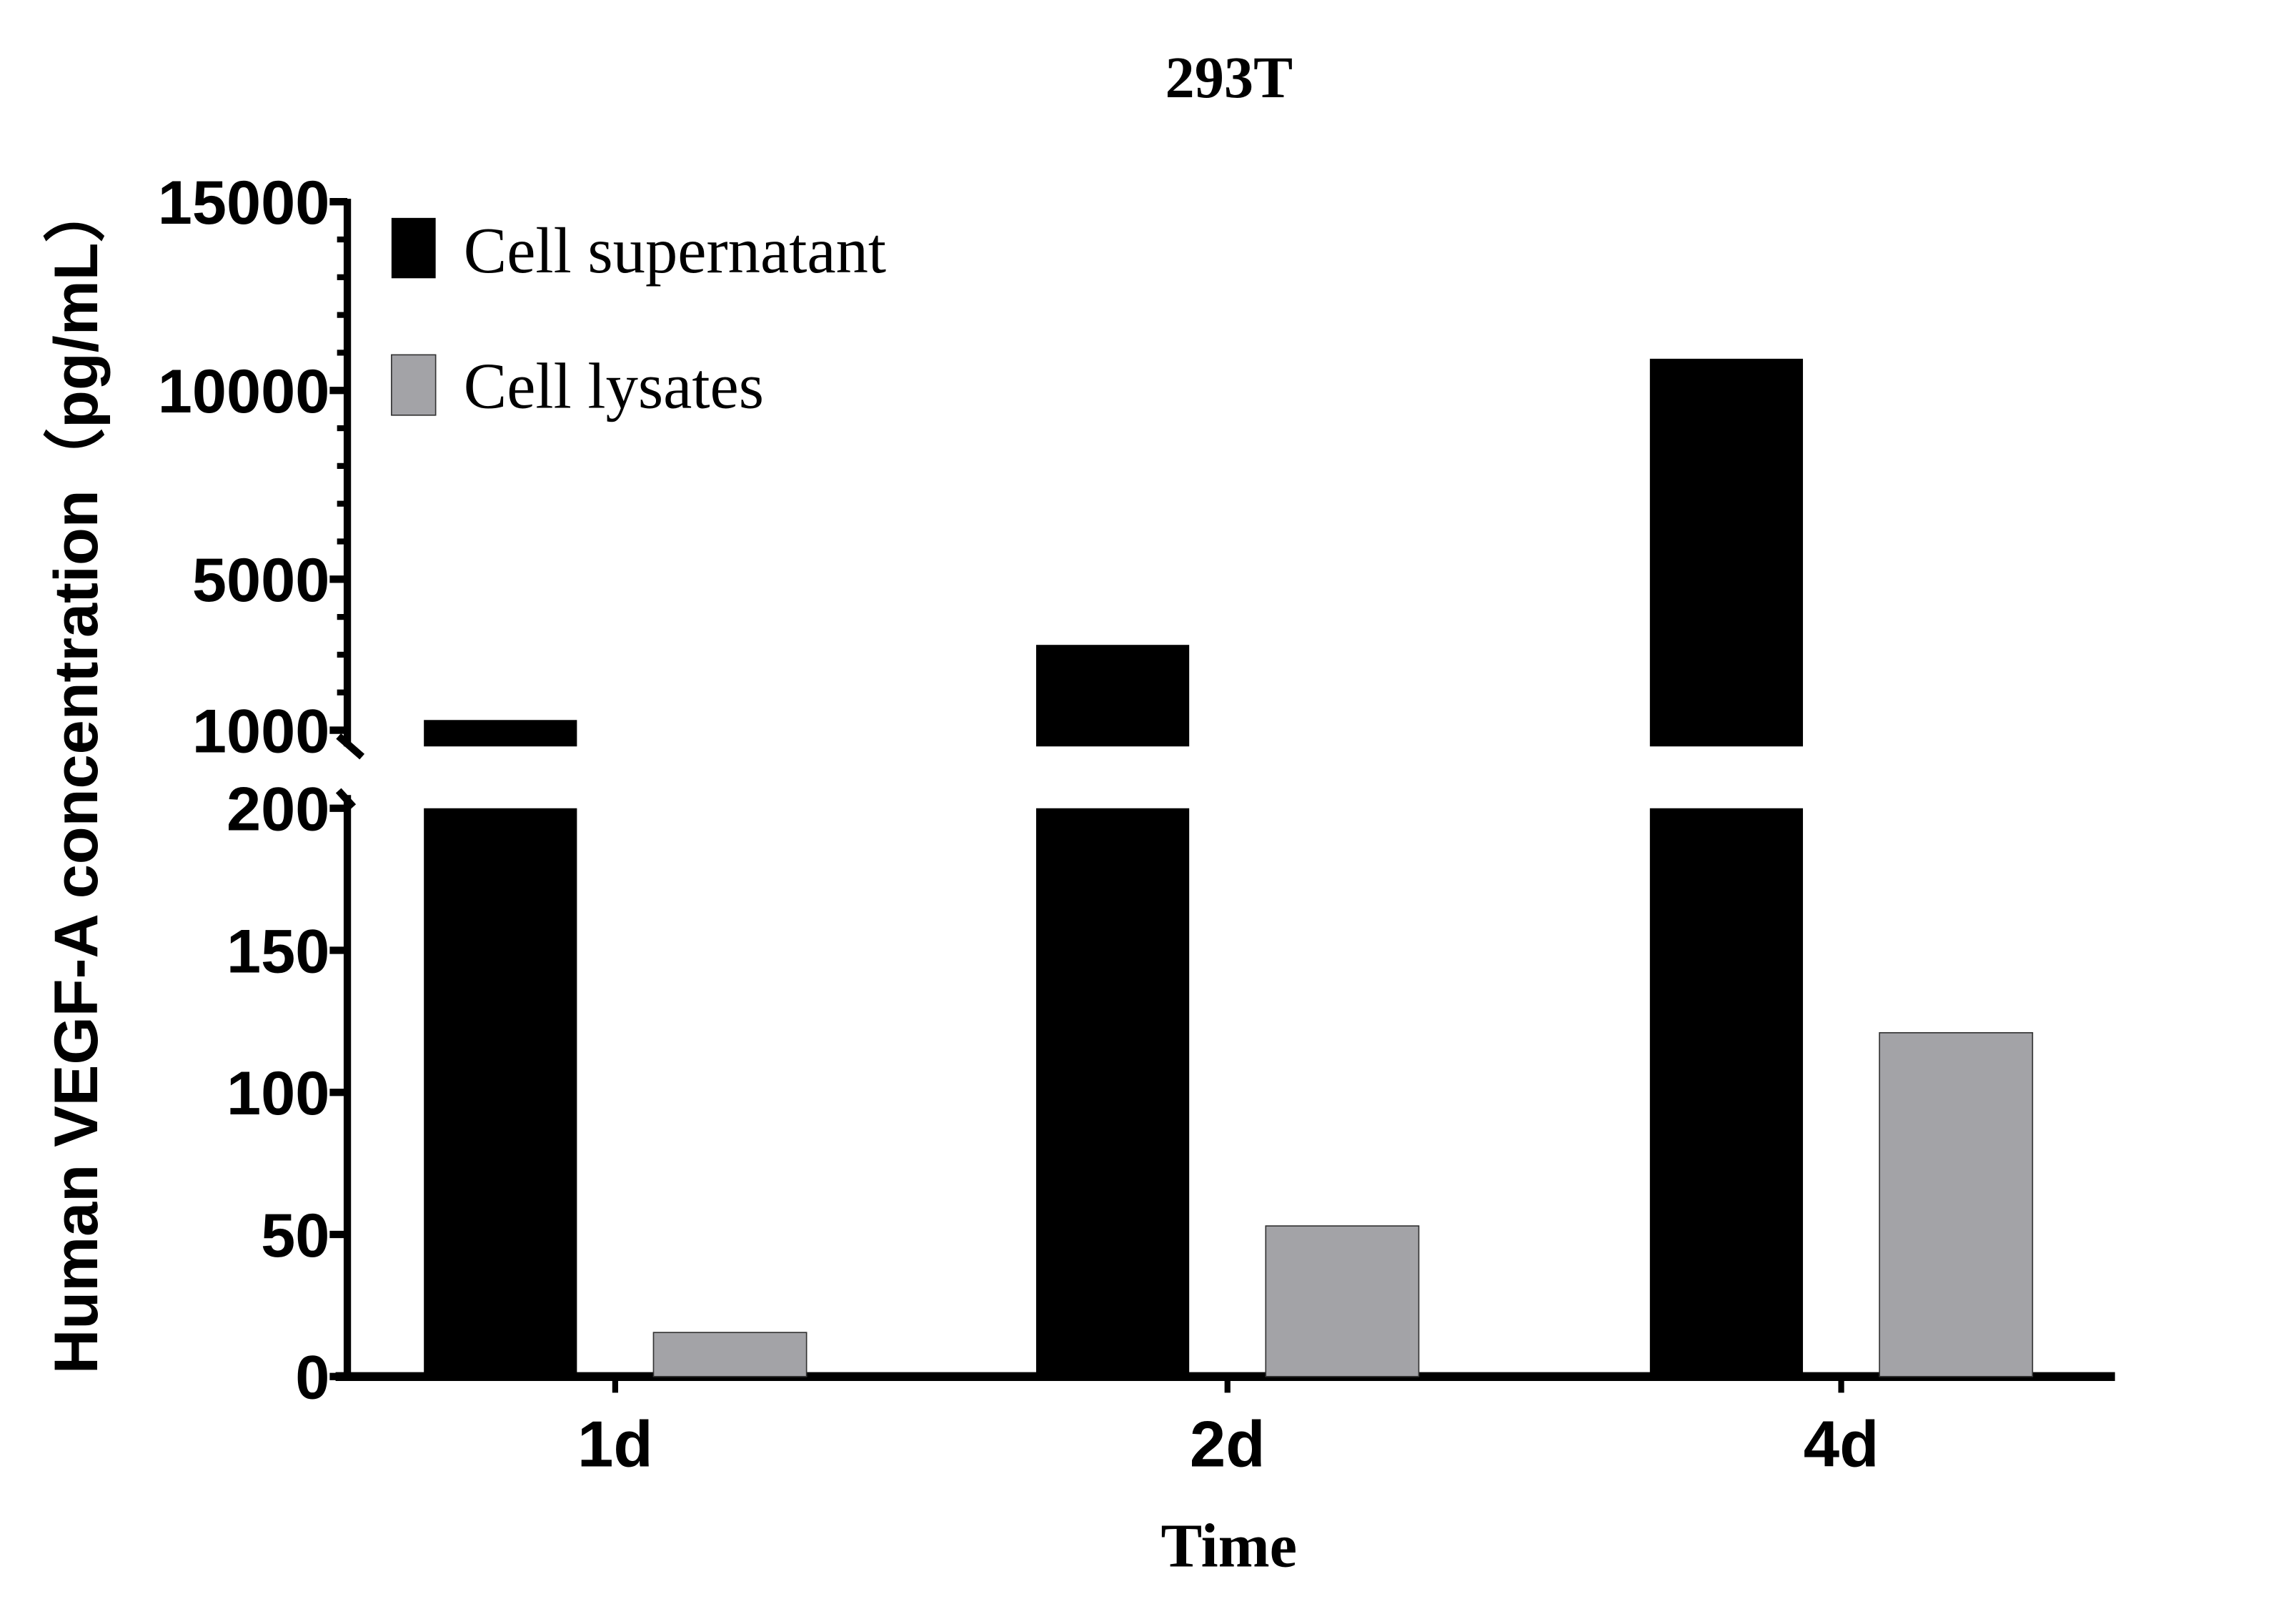  What do you see at coordinates (261, 731) in the screenshot?
I see `y-tick-label: 1000` at bounding box center [261, 731].